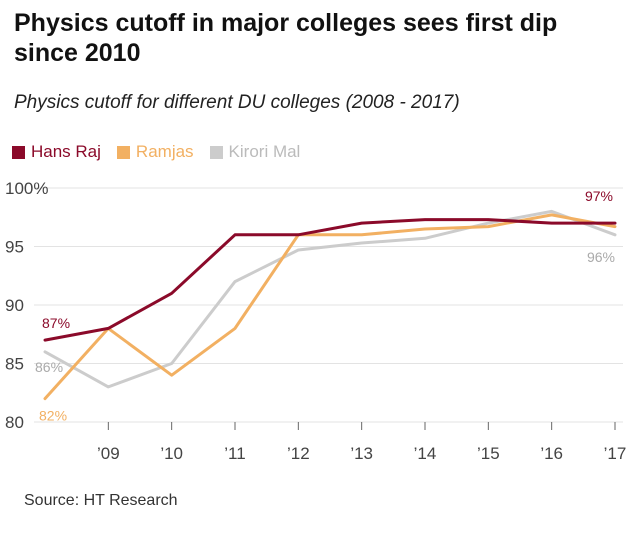  What do you see at coordinates (14, 305) in the screenshot?
I see `y-tick-label: 90` at bounding box center [14, 305].